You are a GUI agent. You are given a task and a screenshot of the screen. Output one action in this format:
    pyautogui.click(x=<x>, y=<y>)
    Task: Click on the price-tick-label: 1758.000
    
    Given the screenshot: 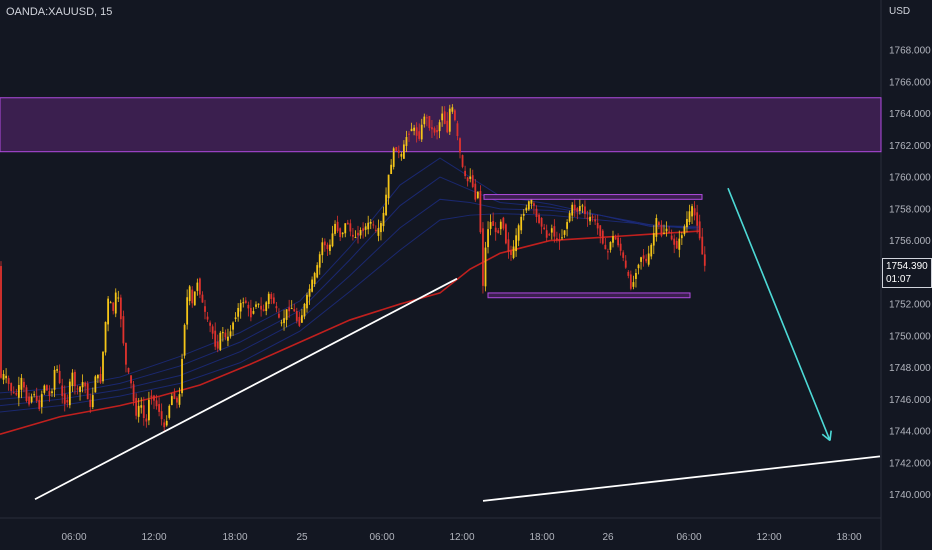 What is the action you would take?
    pyautogui.click(x=910, y=209)
    